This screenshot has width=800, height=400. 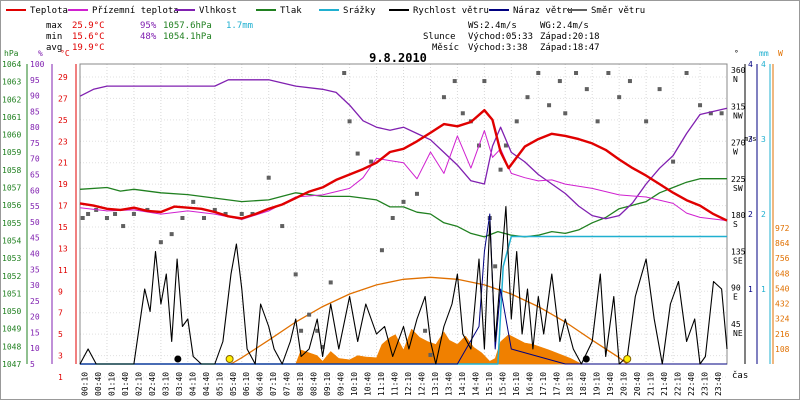 What do you see at coordinates (35, 143) in the screenshot?
I see `y-tick-pct: 75` at bounding box center [35, 143].